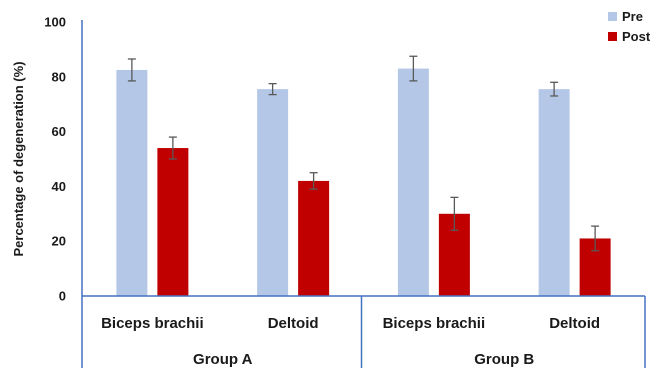 Image resolution: width=658 pixels, height=368 pixels. What do you see at coordinates (55, 22) in the screenshot?
I see `y-tick-label: 100` at bounding box center [55, 22].